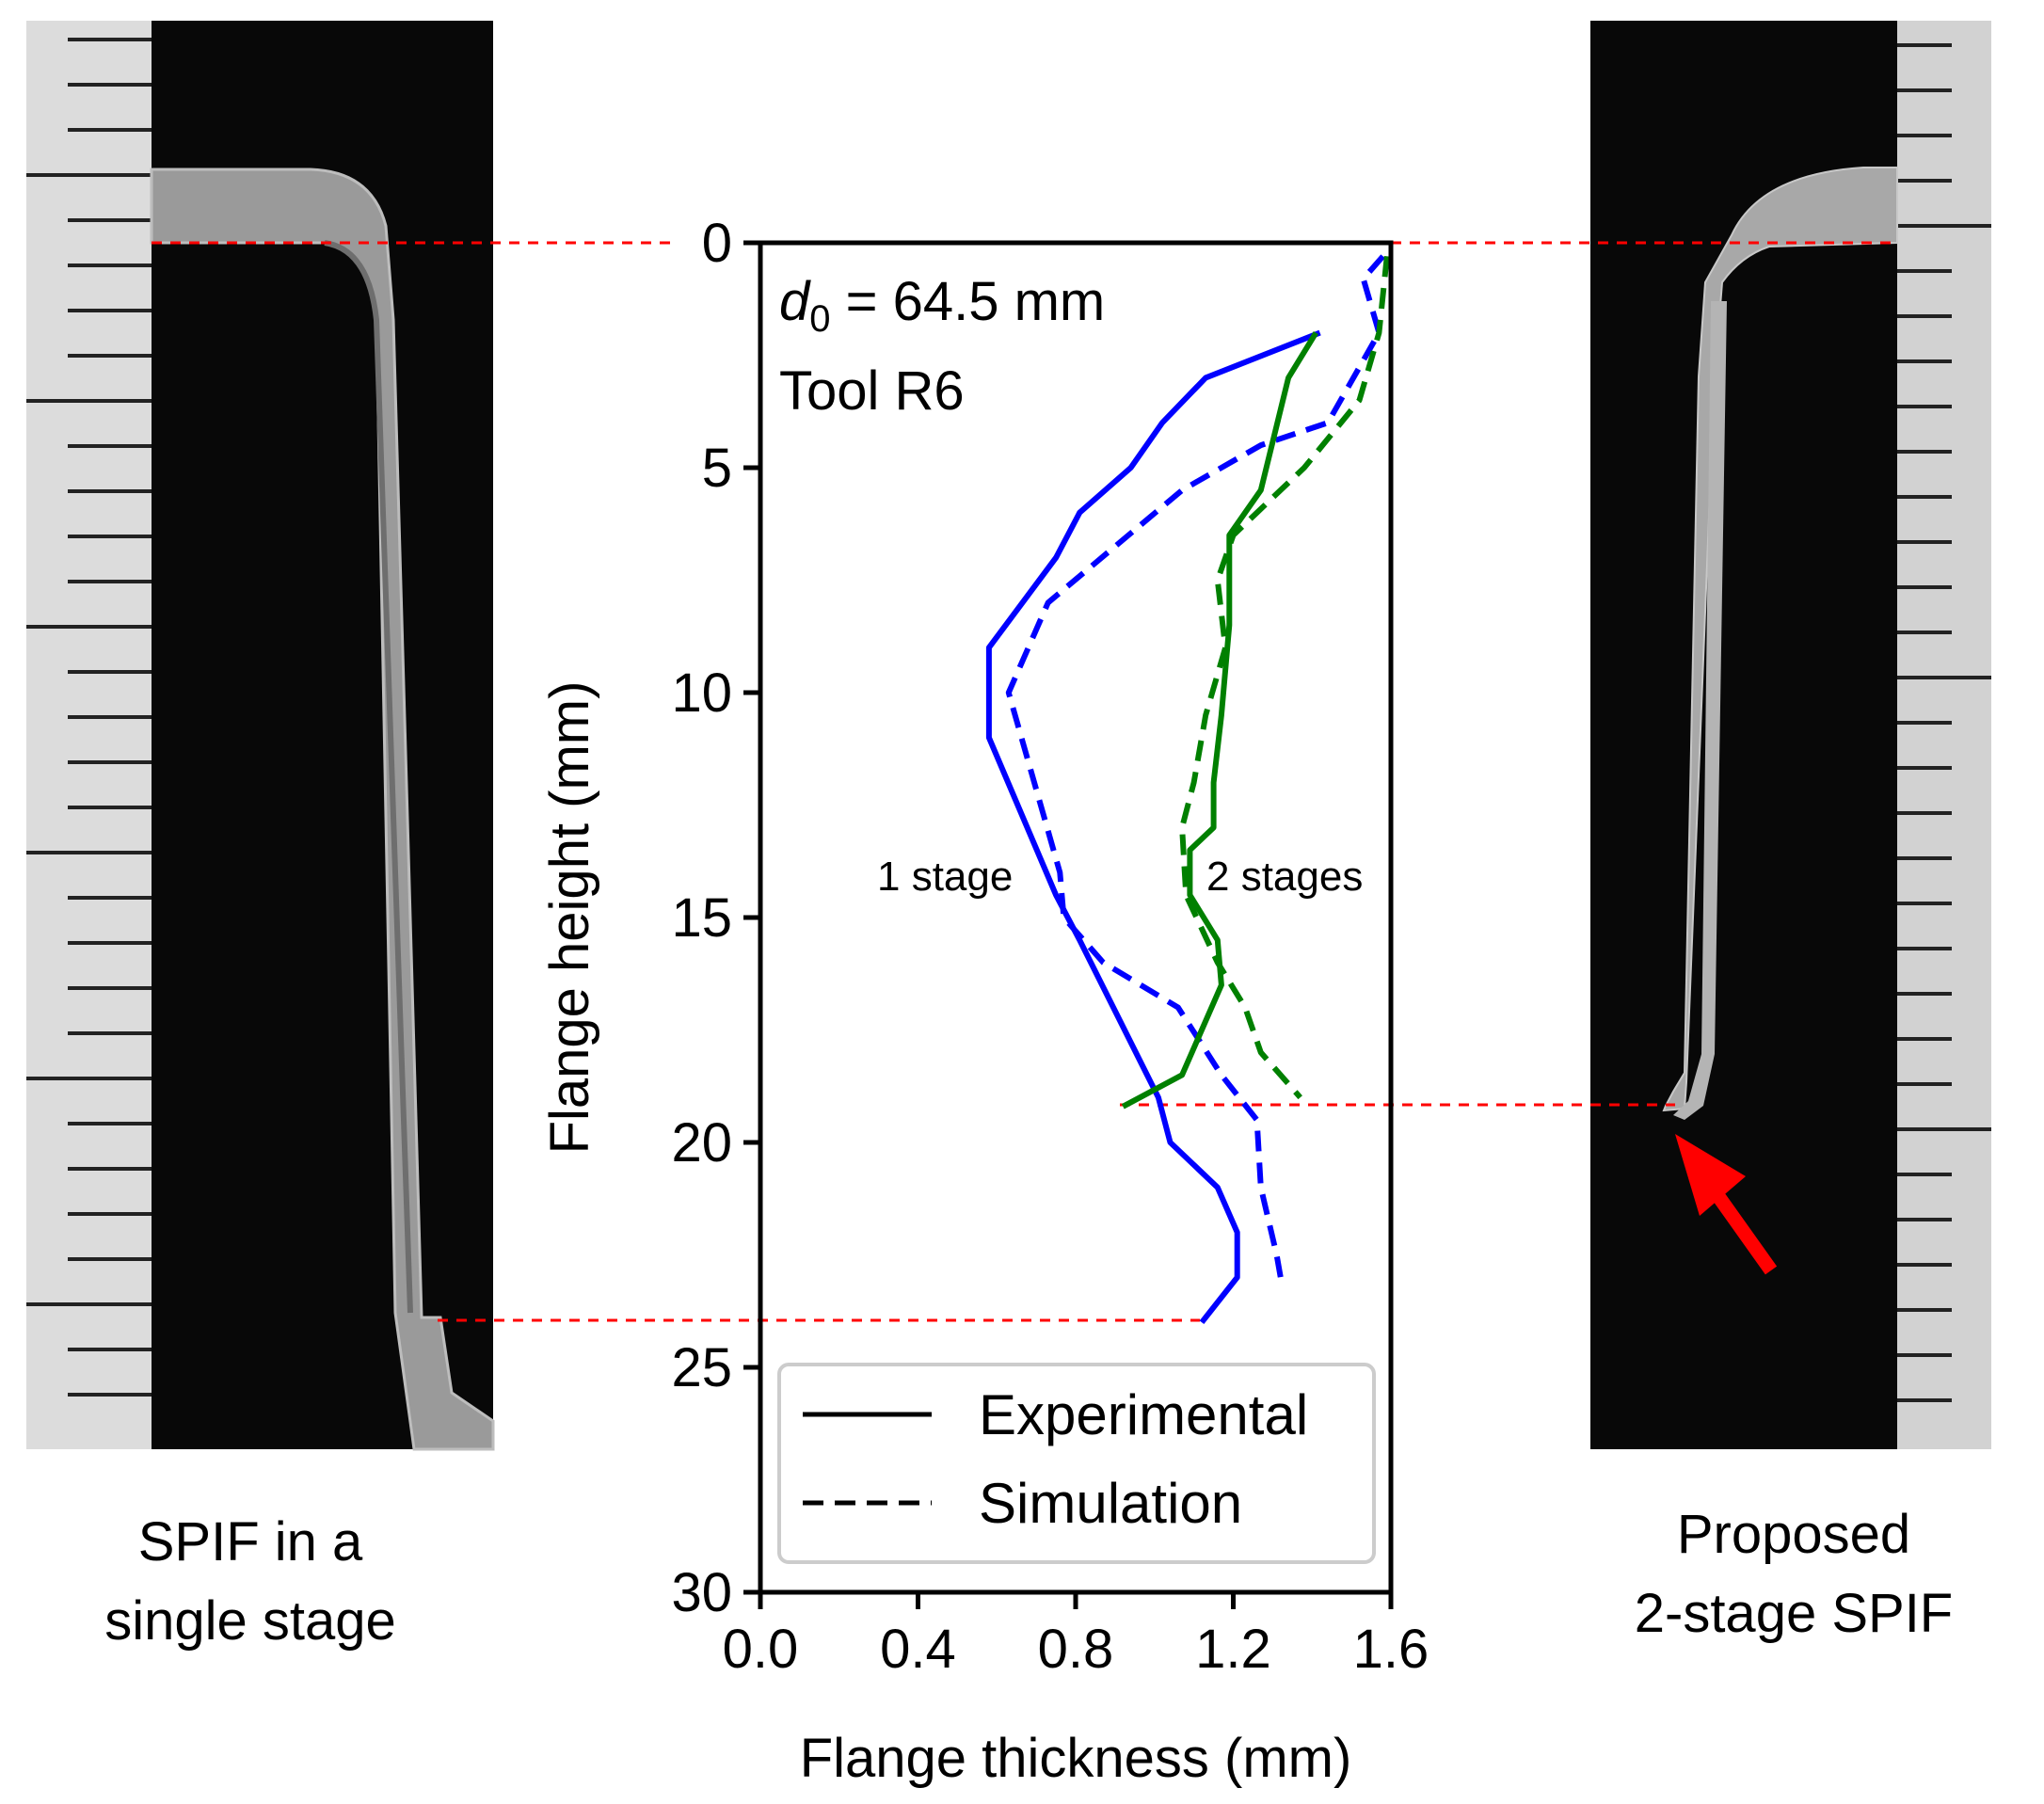 The width and height of the screenshot is (2044, 1804). What do you see at coordinates (945, 877) in the screenshot?
I see `label-one-stage: 1 stage` at bounding box center [945, 877].